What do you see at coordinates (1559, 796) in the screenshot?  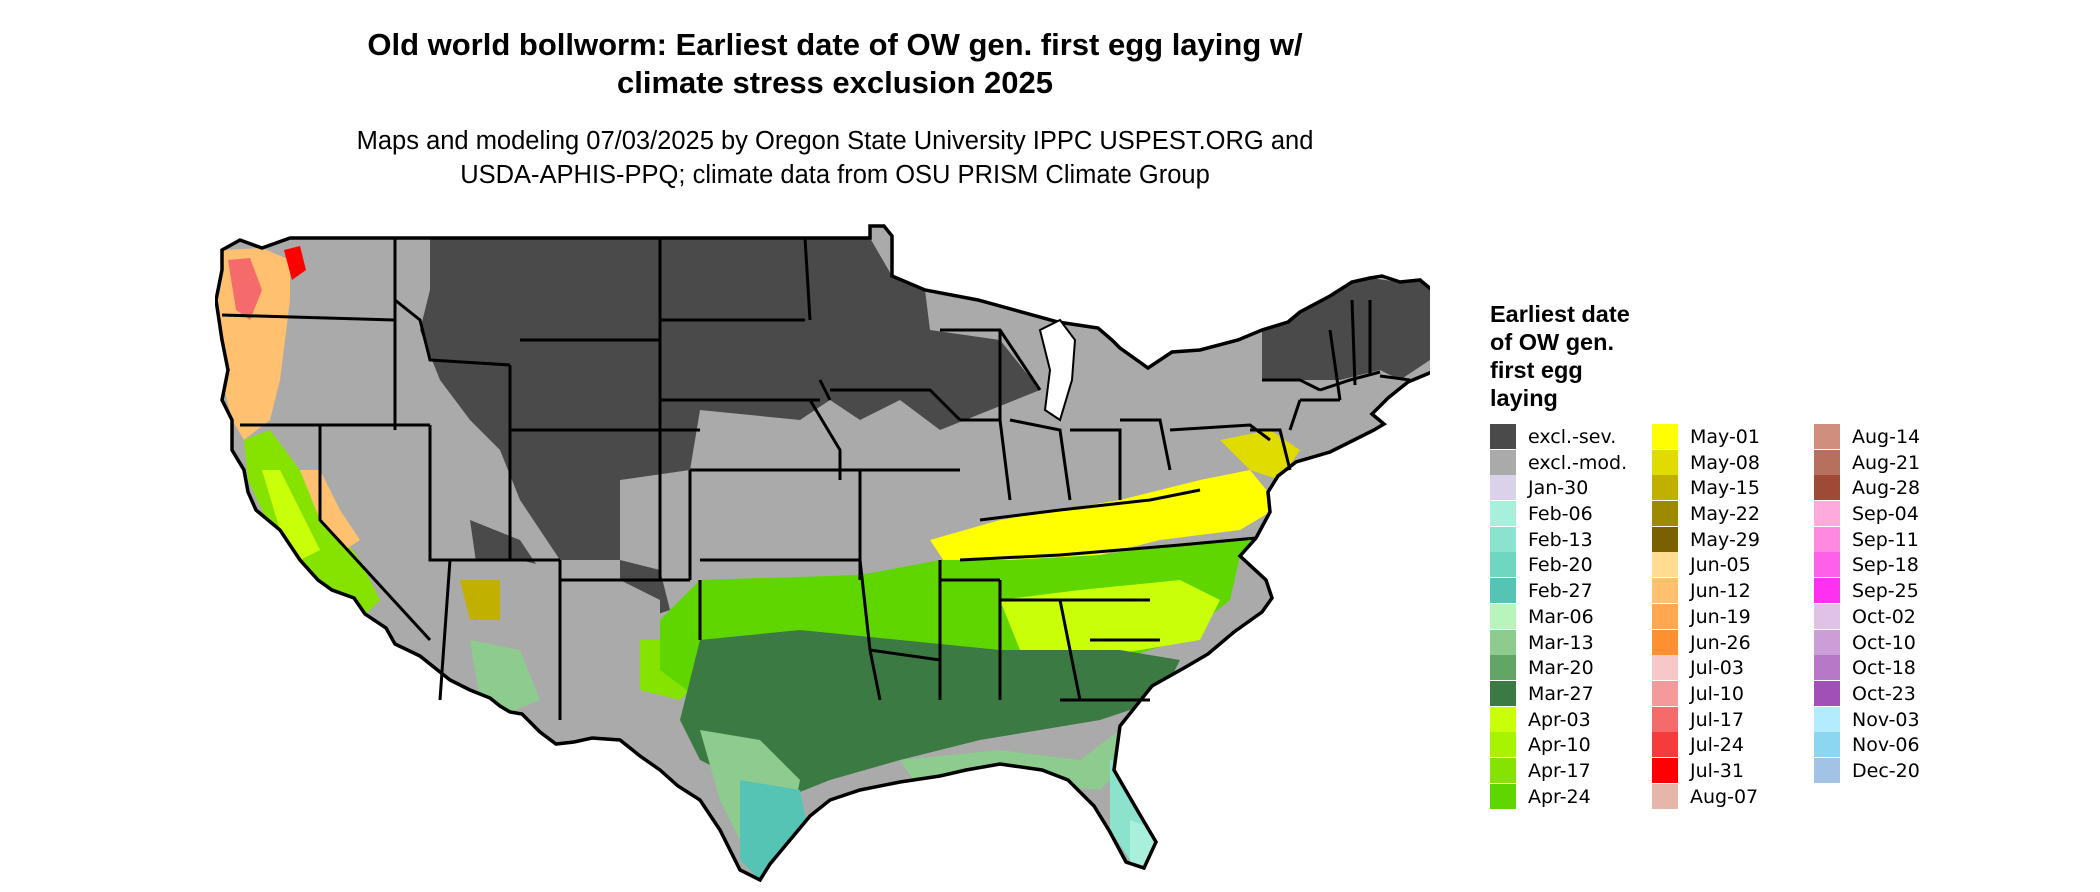 I see `legend-label: Apr-24` at bounding box center [1559, 796].